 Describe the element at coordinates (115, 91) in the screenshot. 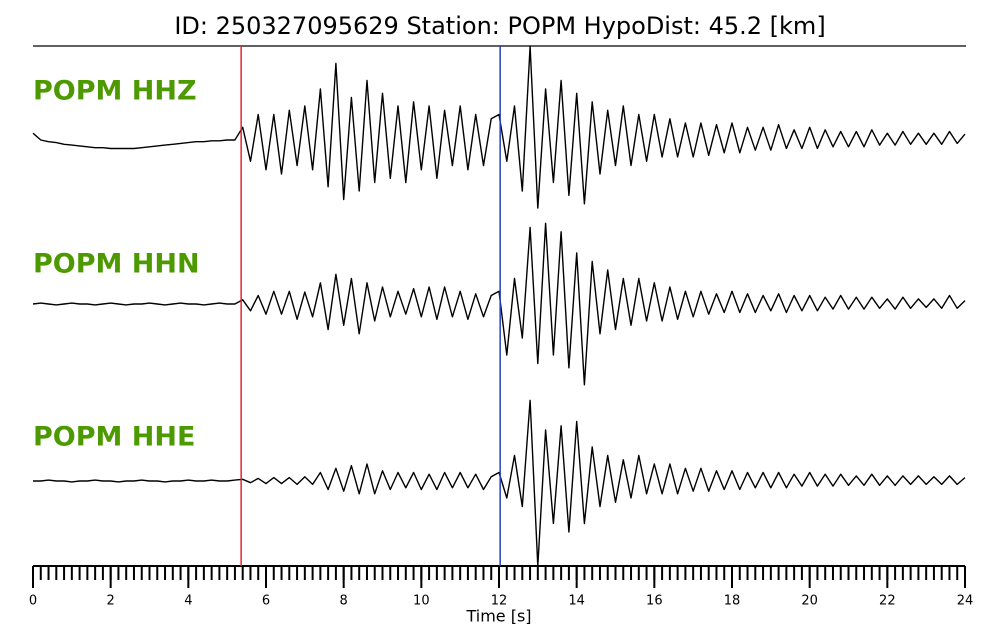

I see `trace-label: POPM HHZ` at that location.